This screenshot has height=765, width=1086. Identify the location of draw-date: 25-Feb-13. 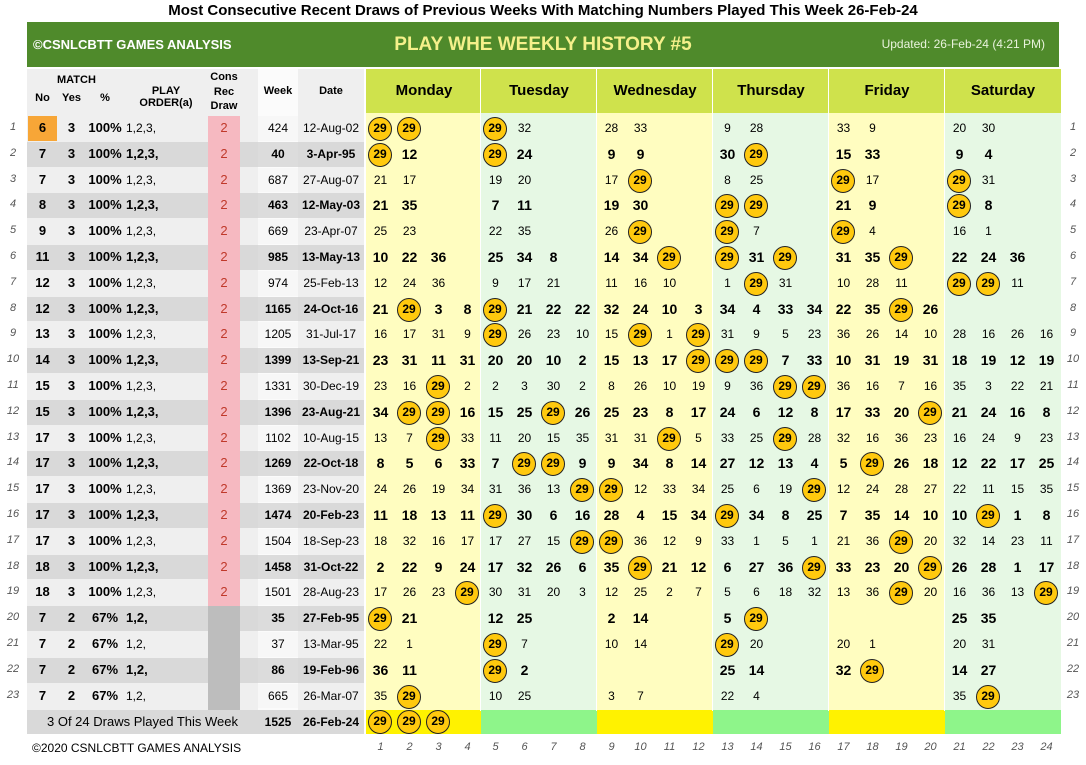
(331, 282).